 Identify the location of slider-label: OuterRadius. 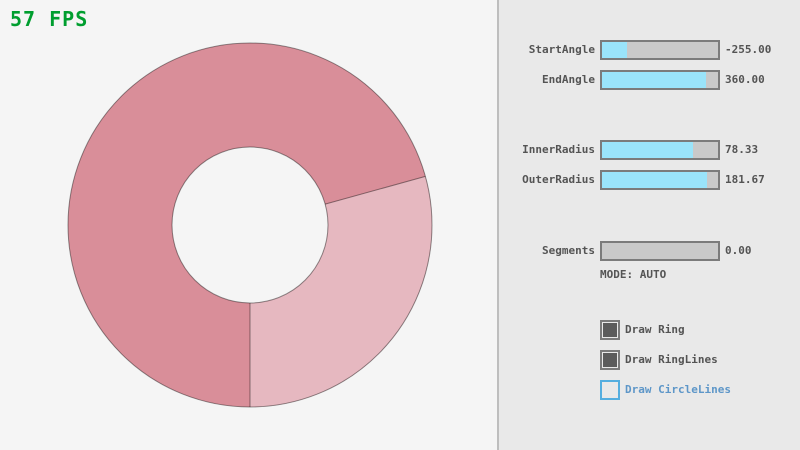
(558, 179).